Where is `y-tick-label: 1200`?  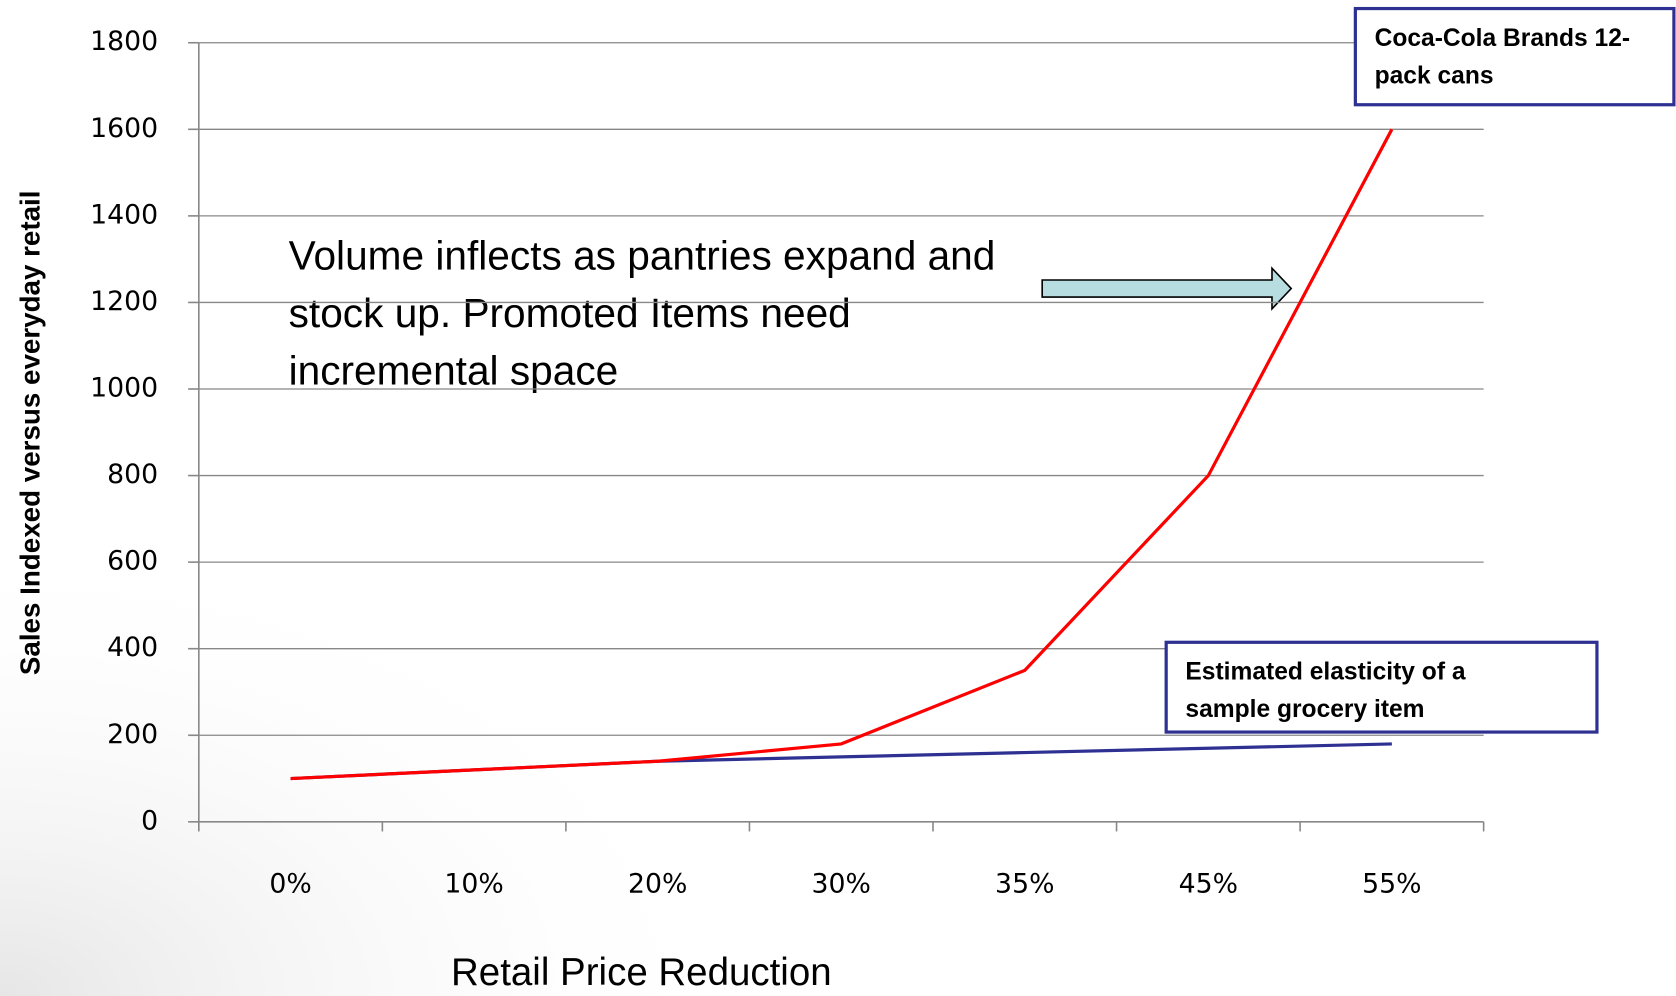
y-tick-label: 1200 is located at coordinates (124, 301).